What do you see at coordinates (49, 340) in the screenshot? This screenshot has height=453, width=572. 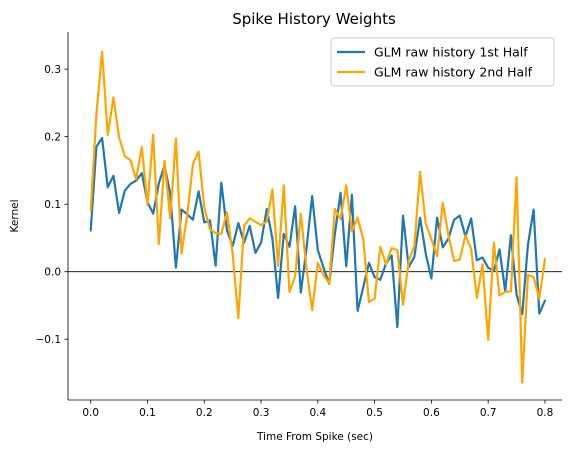 I see `y-tick-label: −0.1` at bounding box center [49, 340].